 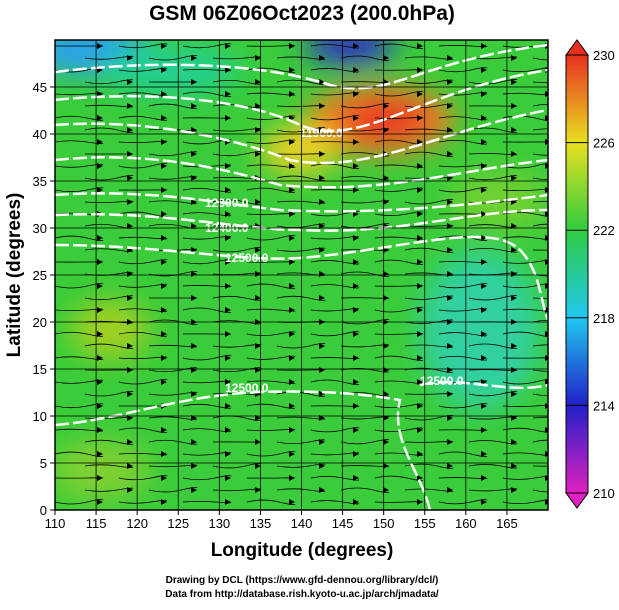 I want to click on colorbar-bottom, so click(x=577, y=500).